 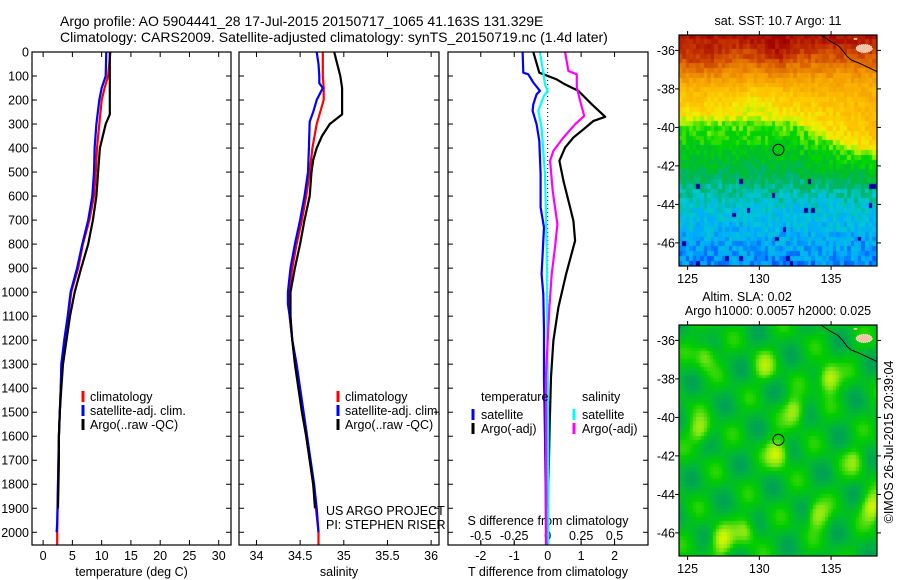 I want to click on y-tick-label: 1700, so click(x=15, y=461).